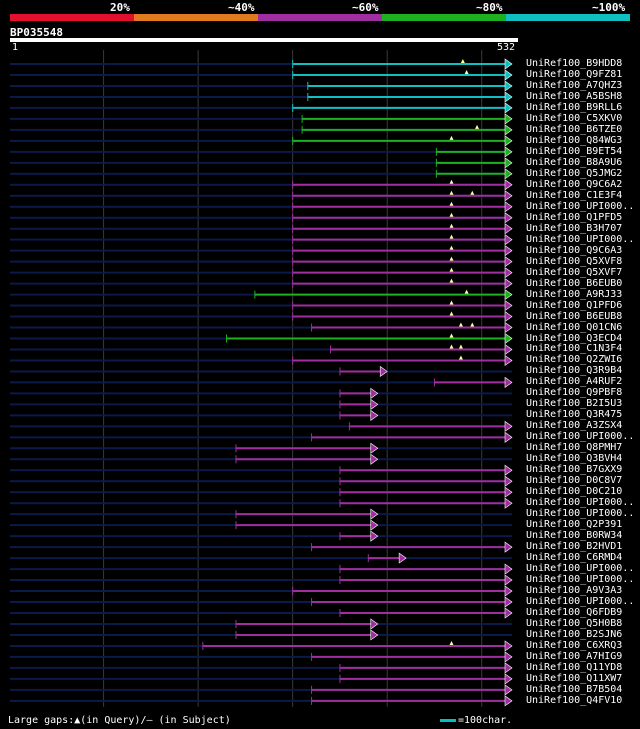 The height and width of the screenshot is (729, 640). What do you see at coordinates (574, 305) in the screenshot?
I see `hit-label: UniRef100_Q1PFD6` at bounding box center [574, 305].